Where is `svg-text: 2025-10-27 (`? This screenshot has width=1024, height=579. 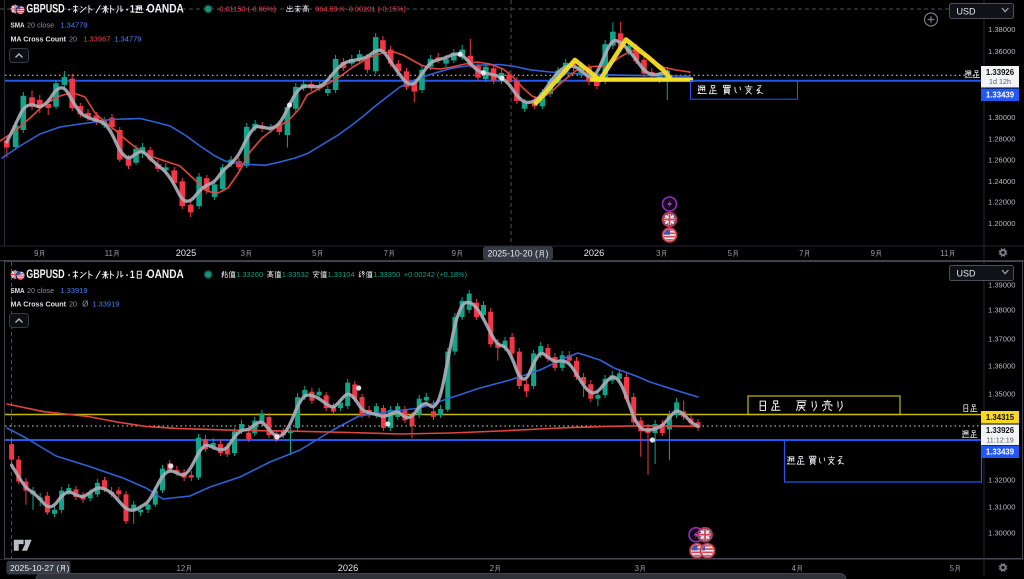
svg-text: 2025-10-27 ( is located at coordinates (34, 568).